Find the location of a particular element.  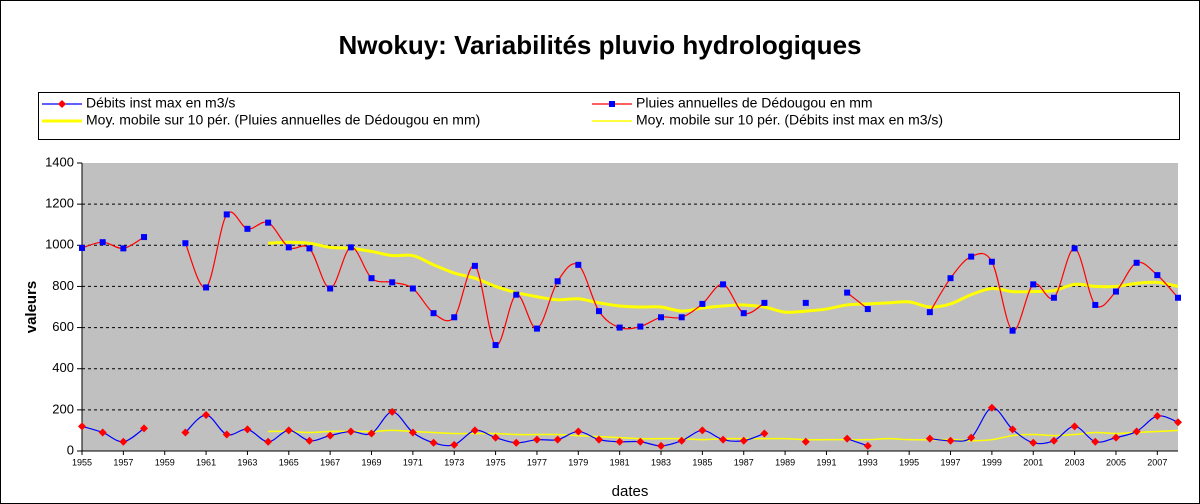

legend-label: Pluies annuelles de Dédougou en mm is located at coordinates (754, 103).